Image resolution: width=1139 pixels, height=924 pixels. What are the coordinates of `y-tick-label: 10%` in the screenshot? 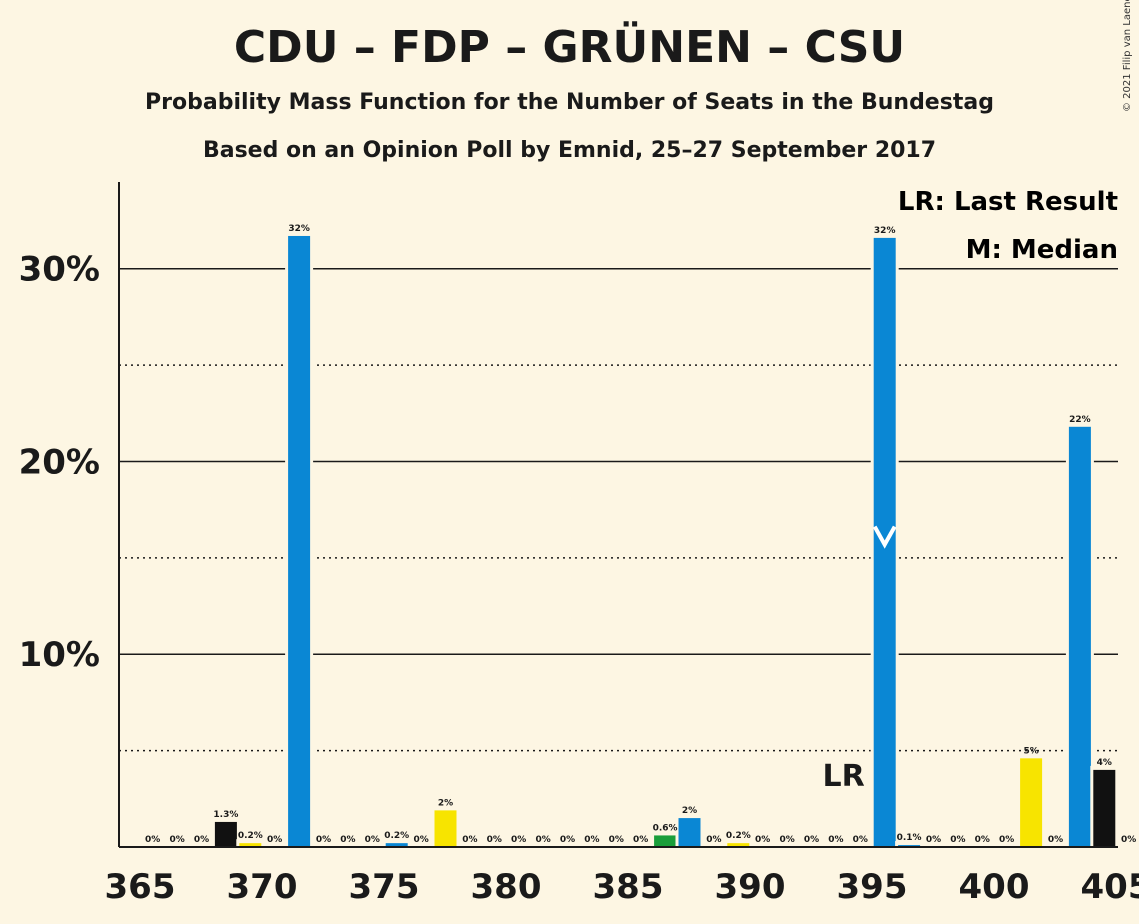 It's located at (59, 655).